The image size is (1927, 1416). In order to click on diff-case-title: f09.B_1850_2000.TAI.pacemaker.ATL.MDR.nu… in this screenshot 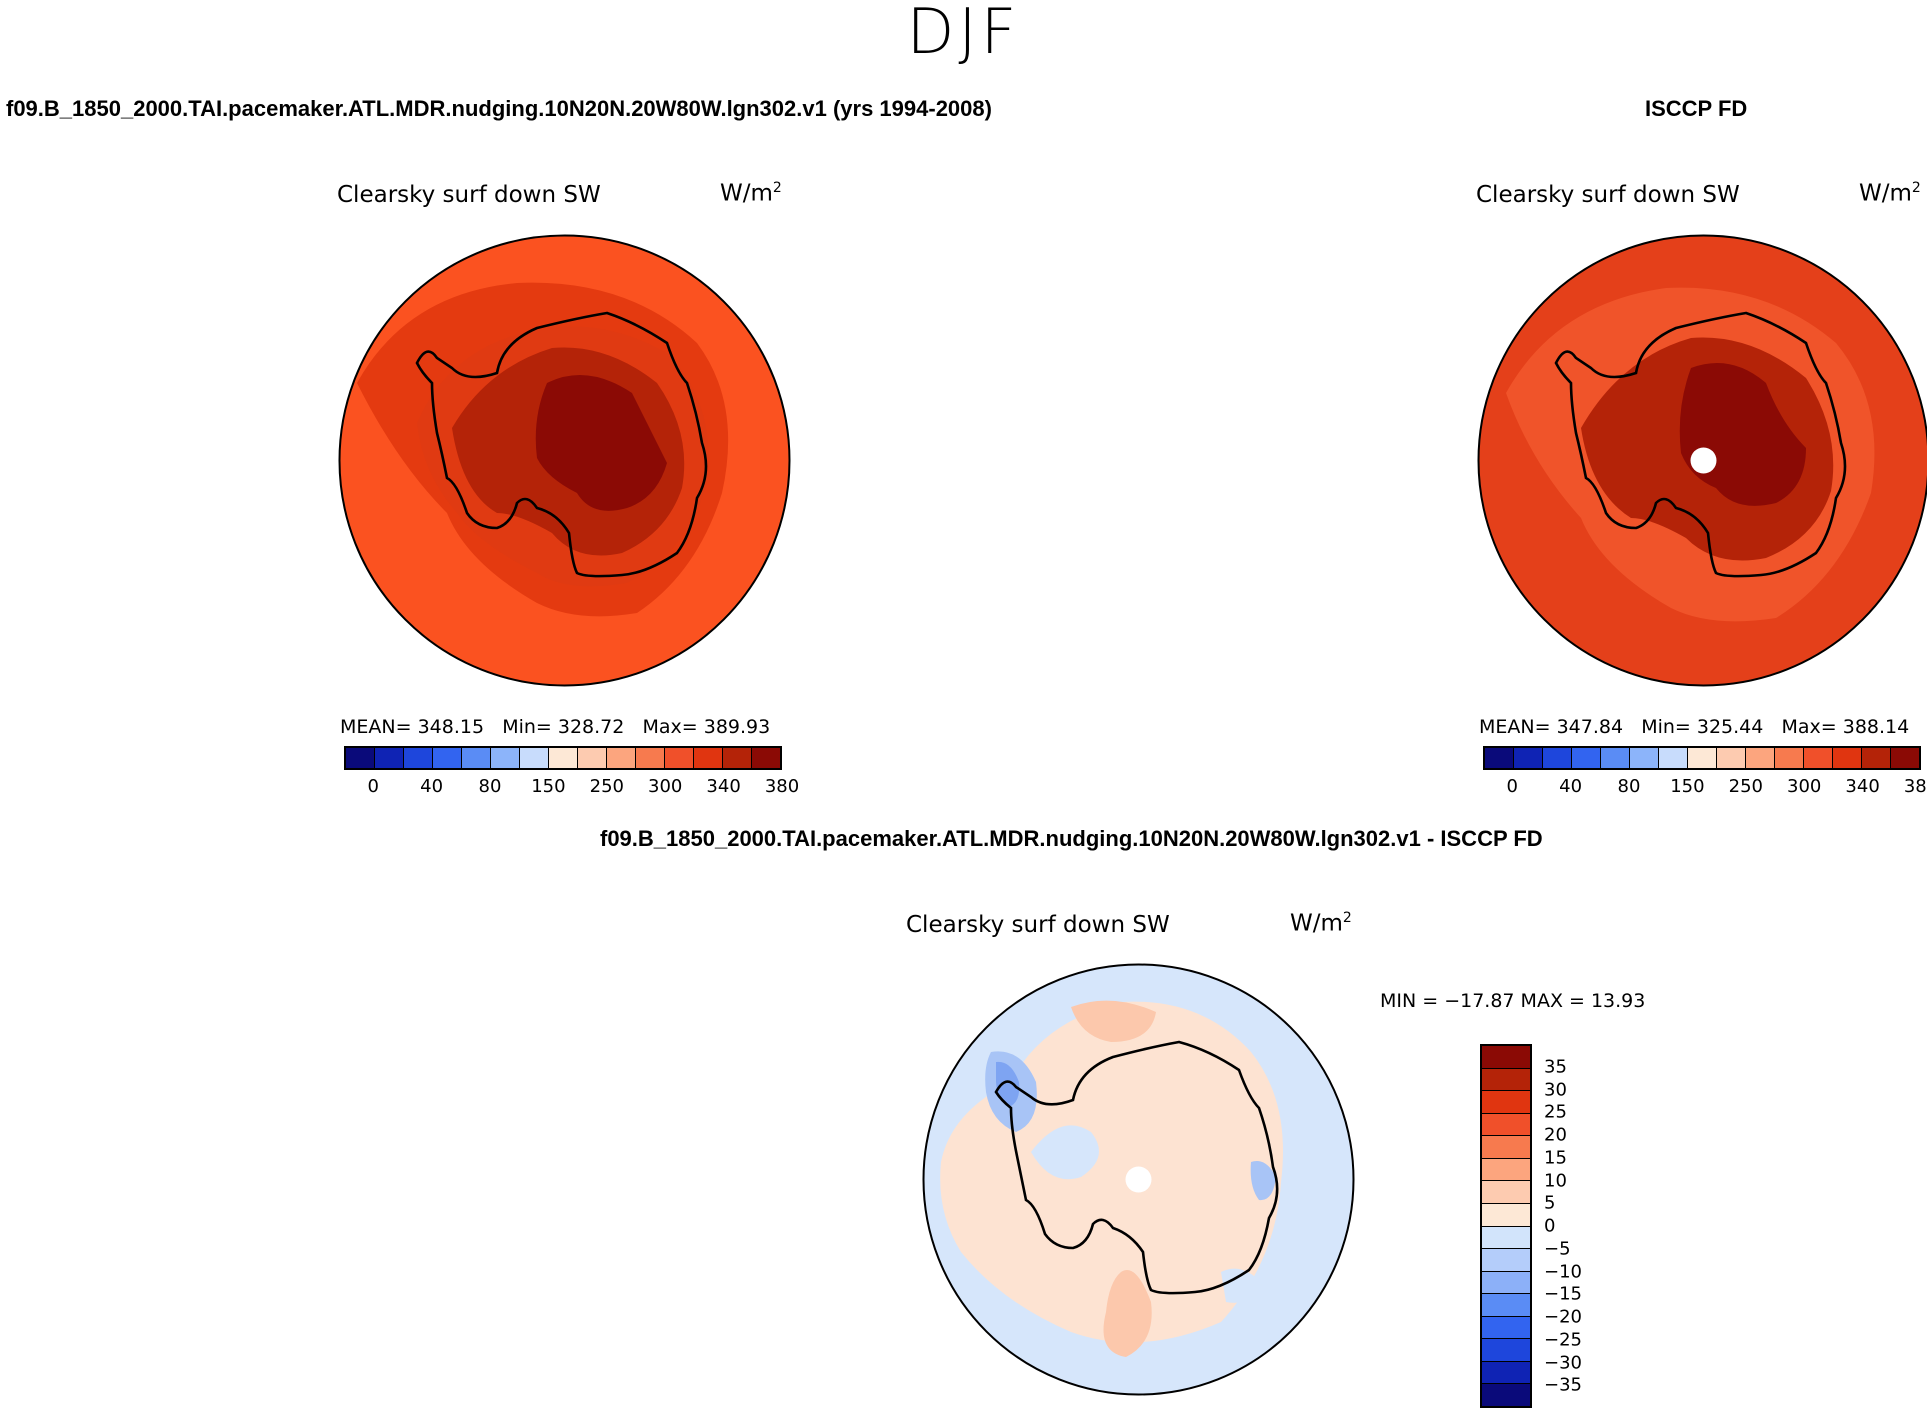, I will do `click(1071, 838)`.